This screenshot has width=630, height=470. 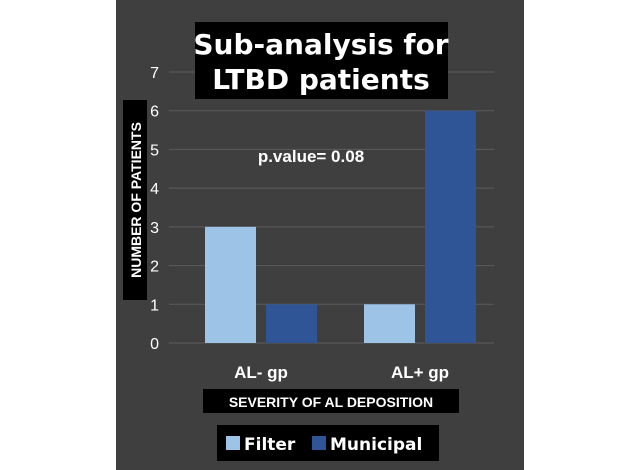 What do you see at coordinates (154, 267) in the screenshot?
I see `y-tick-label: 2` at bounding box center [154, 267].